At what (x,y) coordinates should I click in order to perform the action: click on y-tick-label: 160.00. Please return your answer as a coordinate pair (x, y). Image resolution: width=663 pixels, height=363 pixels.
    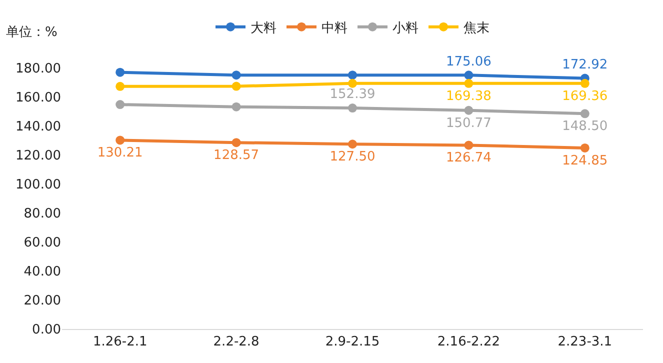
    Looking at the image, I should click on (38, 98).